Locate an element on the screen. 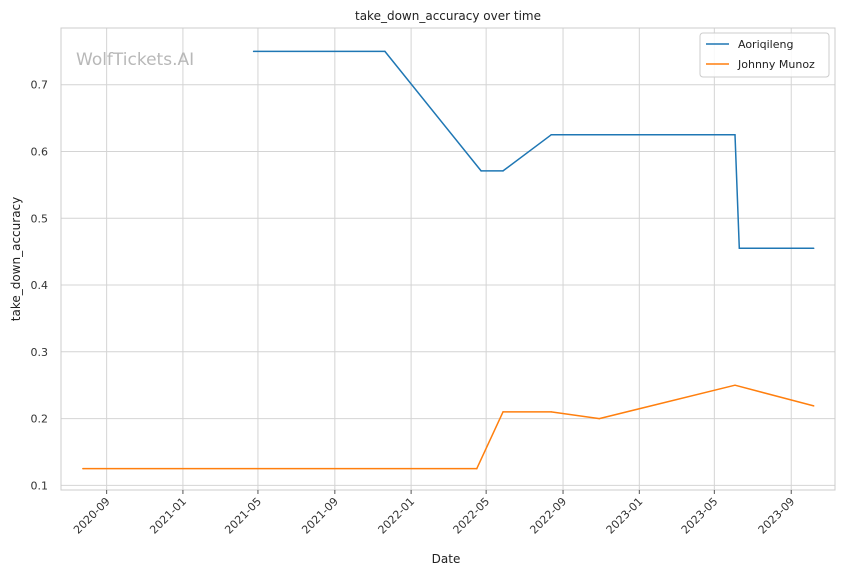 The image size is (844, 575). x-axis-label: Date is located at coordinates (446, 559).